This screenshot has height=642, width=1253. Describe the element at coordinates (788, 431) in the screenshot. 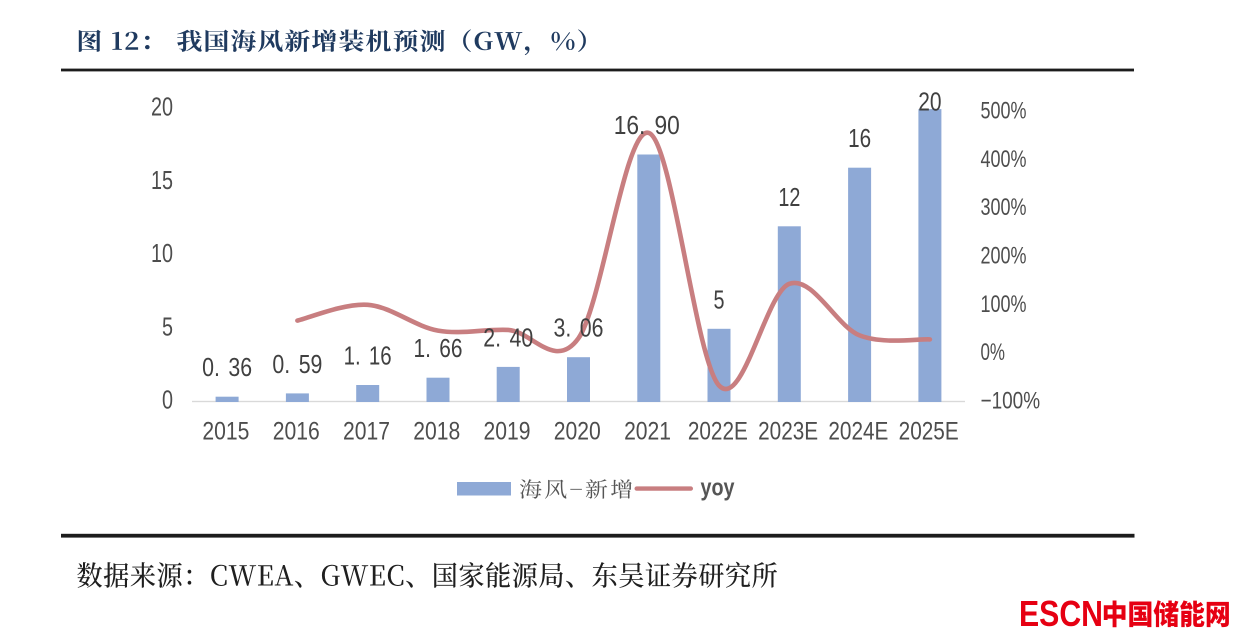

I see `svg-text: 2023E` at that location.